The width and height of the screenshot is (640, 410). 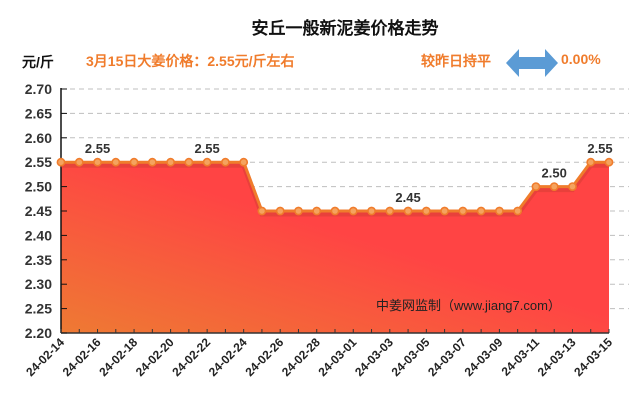 I want to click on svg-text: 2.35, so click(x=38, y=260).